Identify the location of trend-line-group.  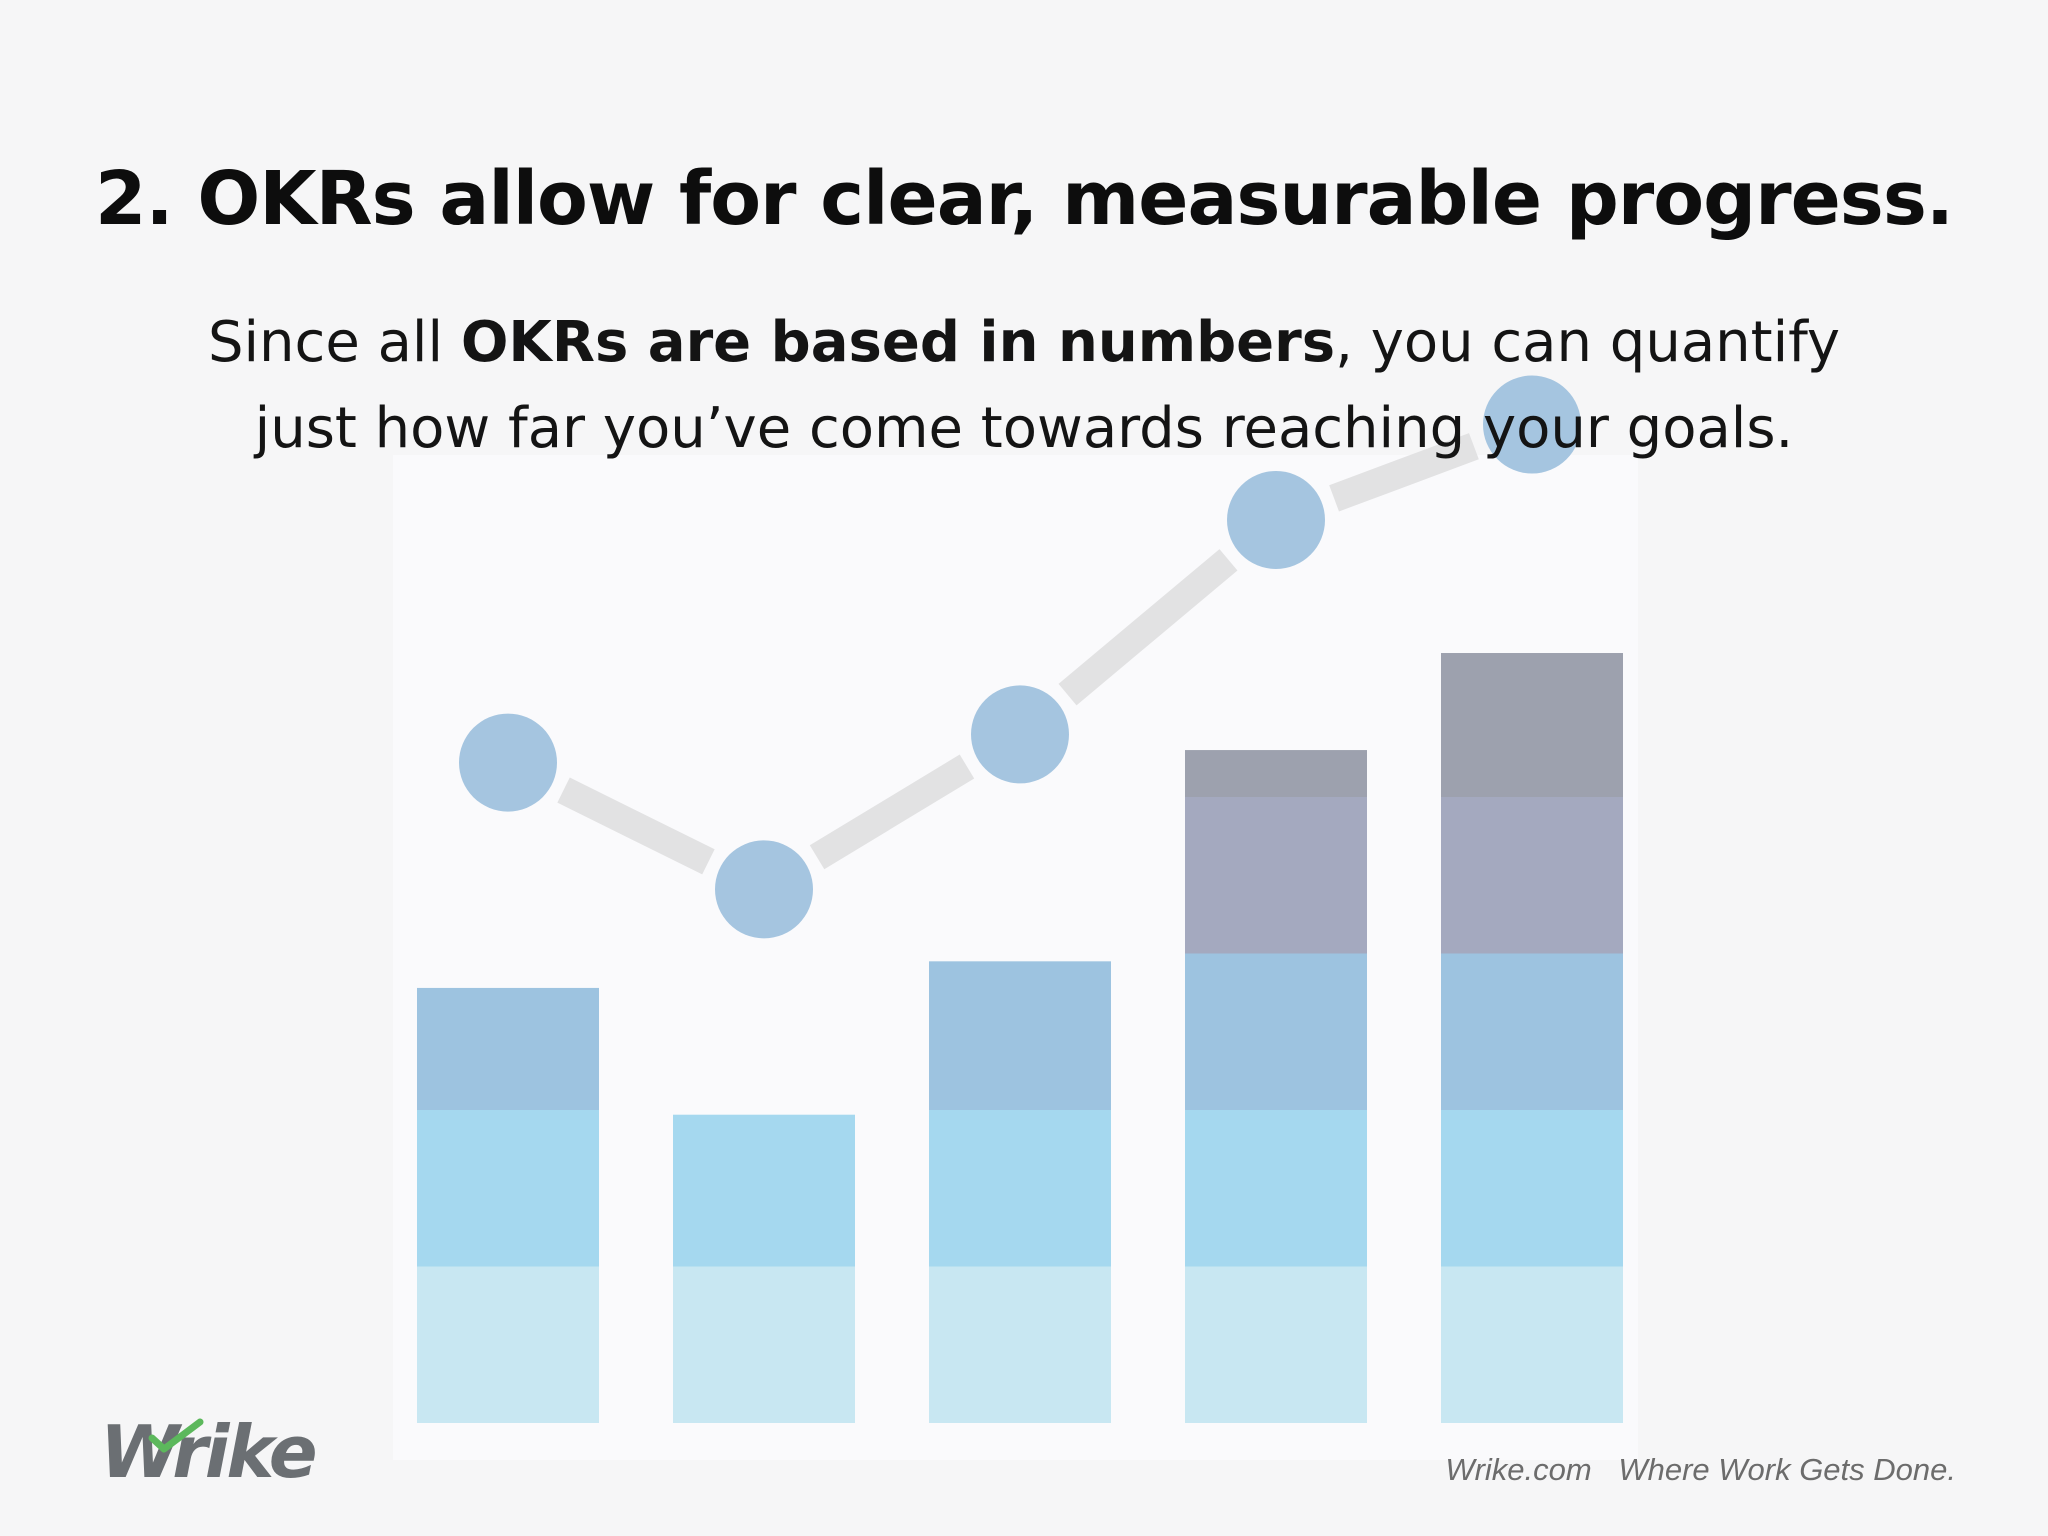
(1018, 654).